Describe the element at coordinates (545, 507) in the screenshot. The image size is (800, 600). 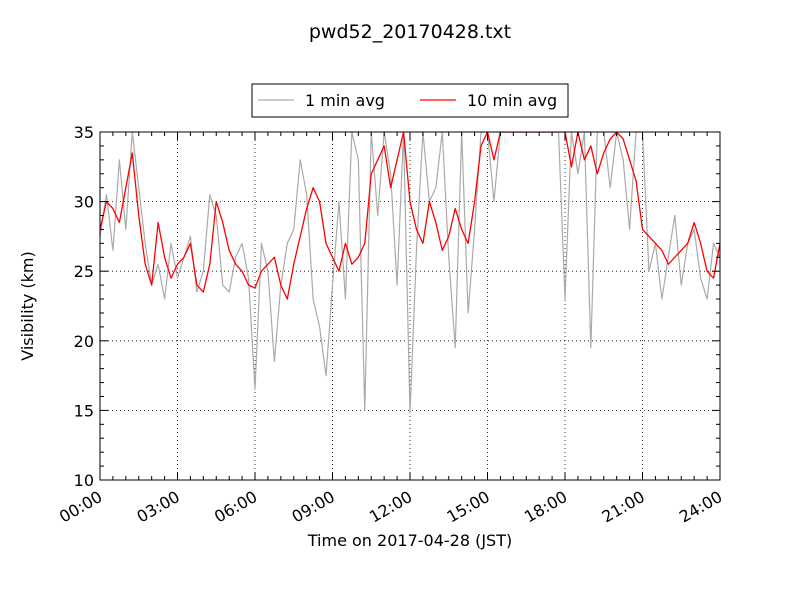
I see `x-tick-label: 18:00` at that location.